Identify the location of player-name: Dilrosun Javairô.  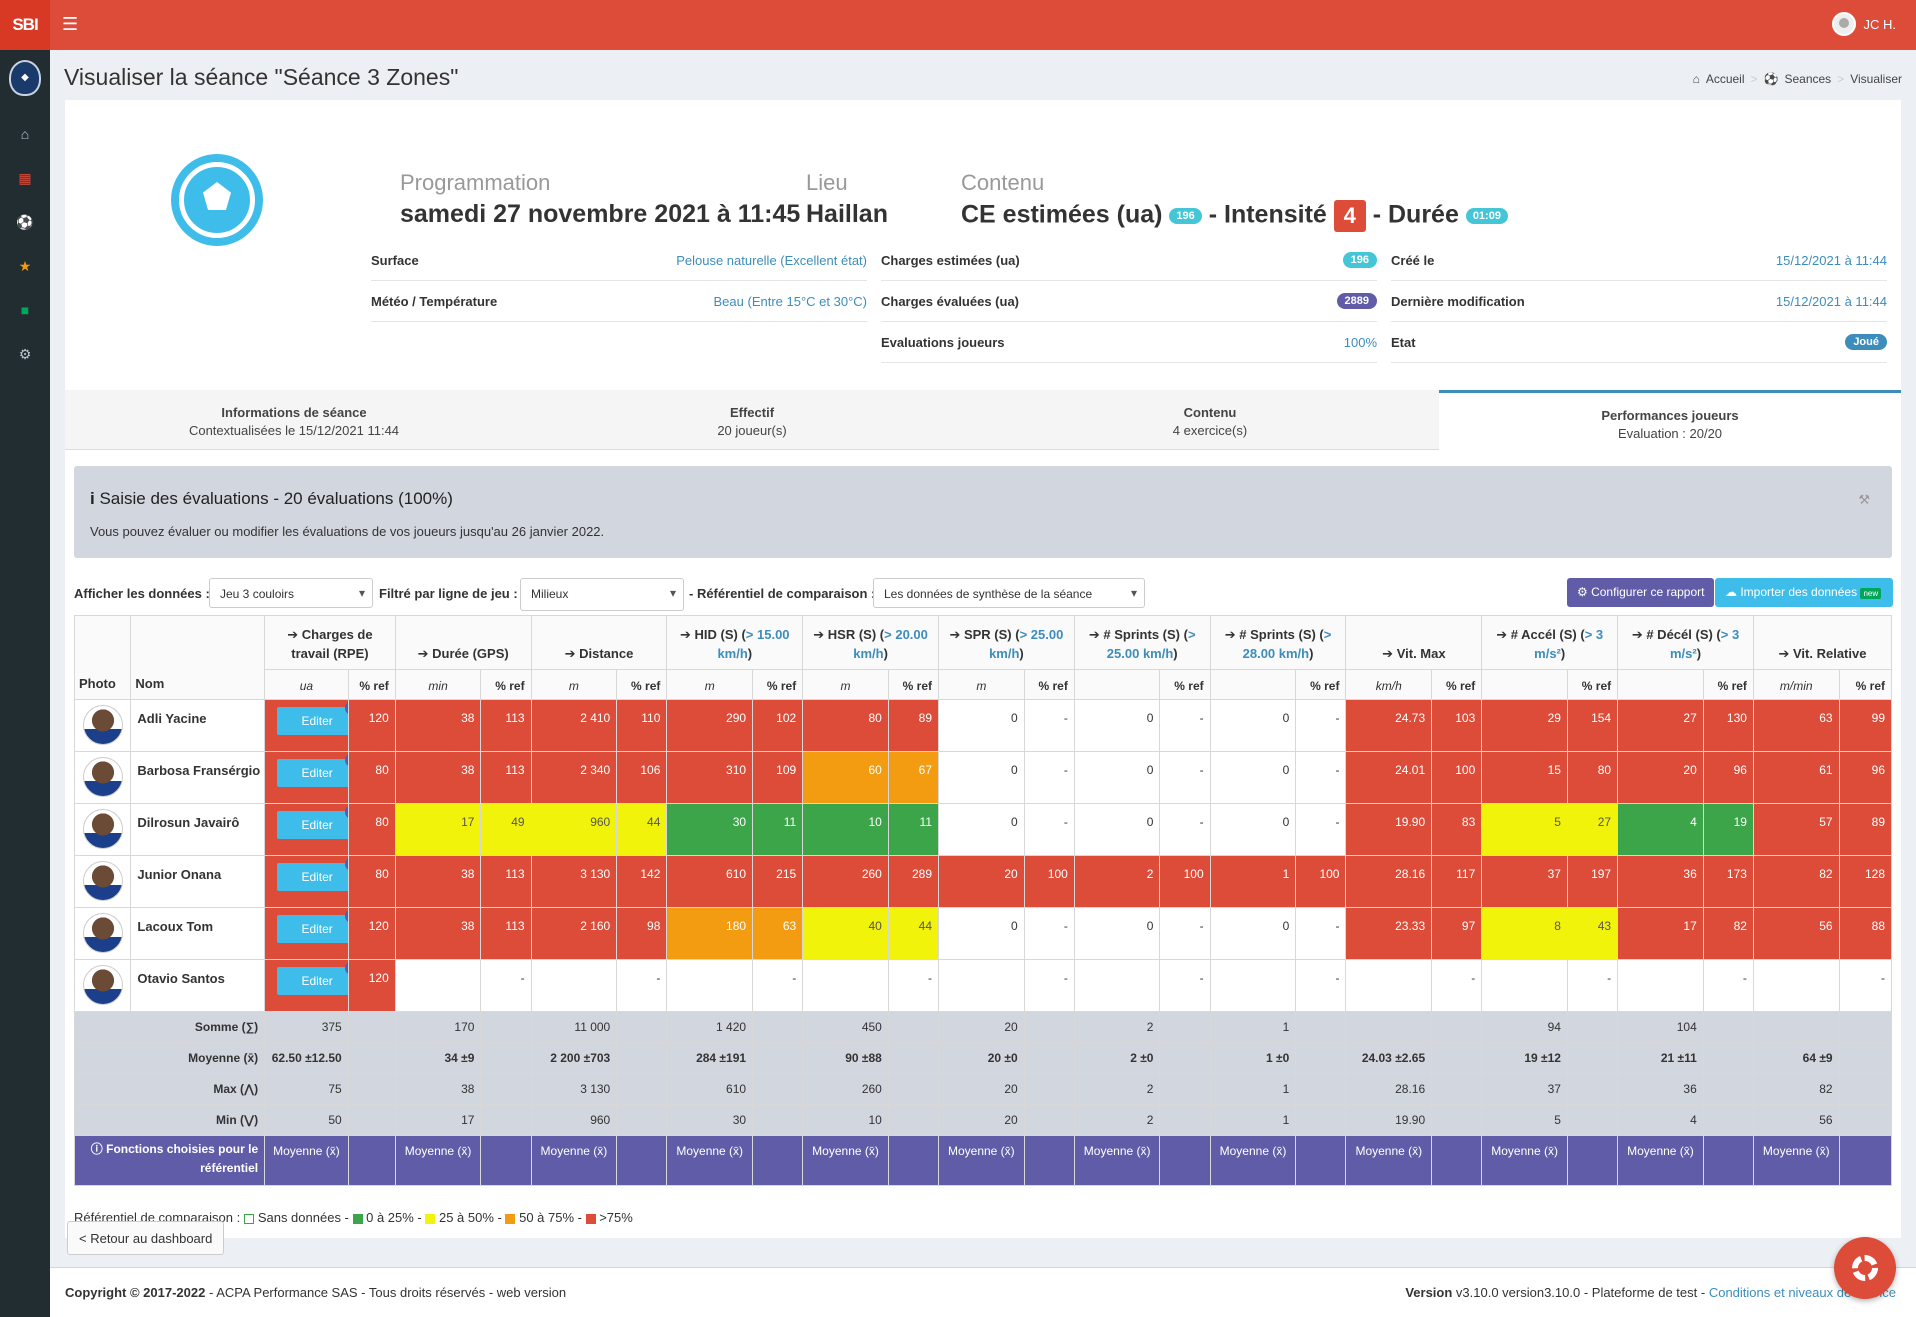
(198, 829).